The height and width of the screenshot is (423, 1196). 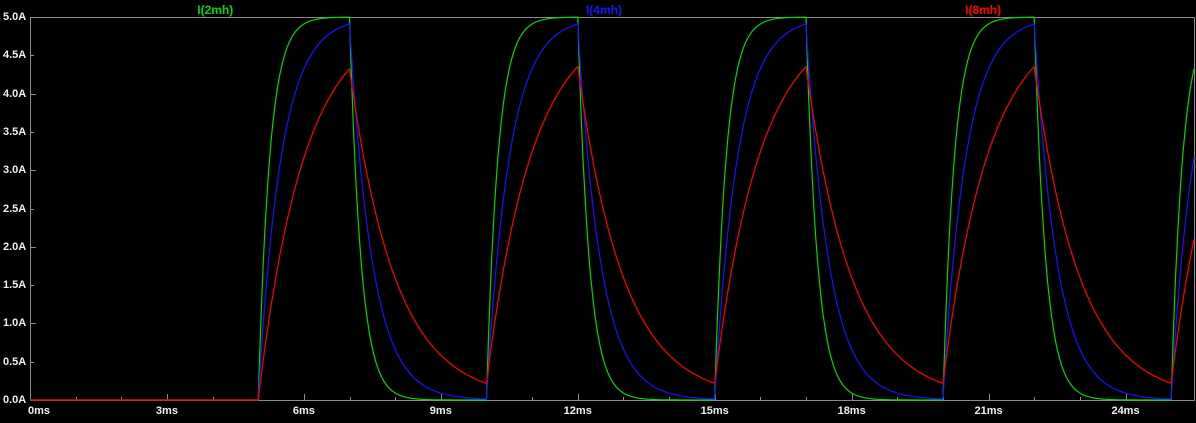 What do you see at coordinates (15, 55) in the screenshot?
I see `y-tick-label: 4.5A` at bounding box center [15, 55].